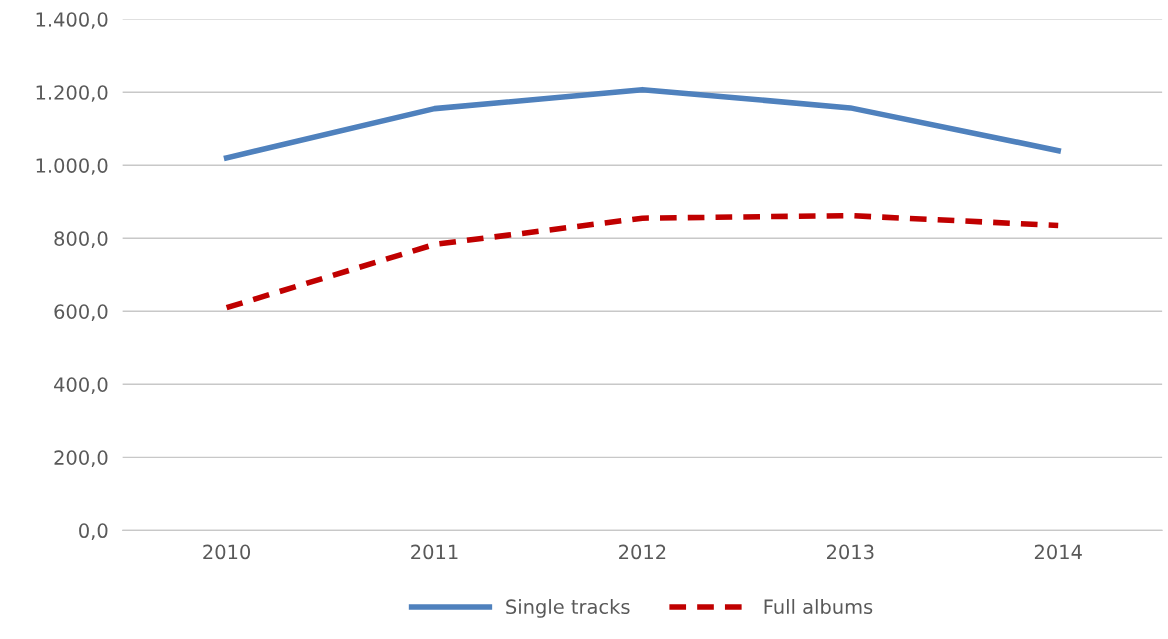 The width and height of the screenshot is (1168, 639). I want to click on x-tick-label: 2013, so click(850, 552).